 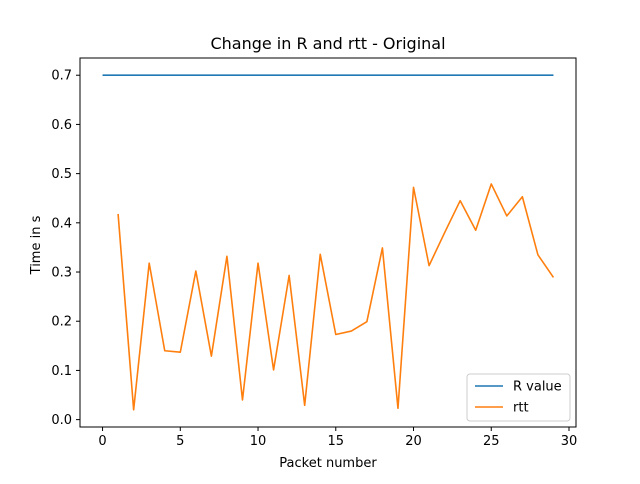 I want to click on x-tick-label: 20, so click(x=413, y=441).